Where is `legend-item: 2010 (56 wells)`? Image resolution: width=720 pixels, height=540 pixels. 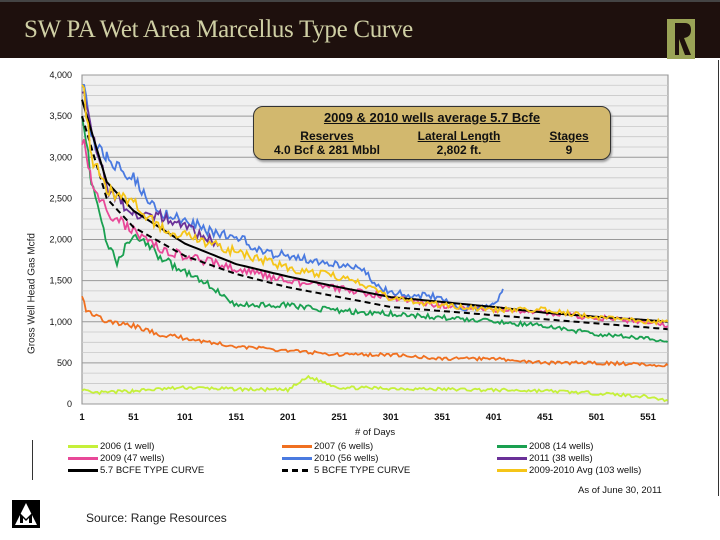
legend-item: 2010 (56 wells) is located at coordinates (330, 458).